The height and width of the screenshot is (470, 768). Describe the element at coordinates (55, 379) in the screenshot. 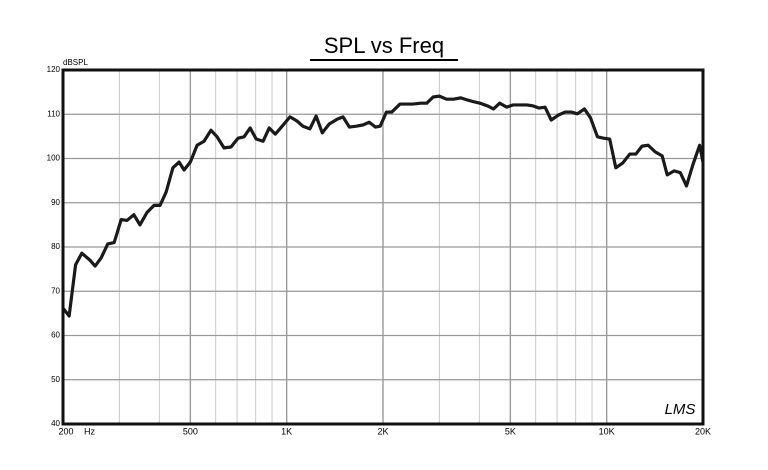

I see `y-tick-label: 50` at that location.